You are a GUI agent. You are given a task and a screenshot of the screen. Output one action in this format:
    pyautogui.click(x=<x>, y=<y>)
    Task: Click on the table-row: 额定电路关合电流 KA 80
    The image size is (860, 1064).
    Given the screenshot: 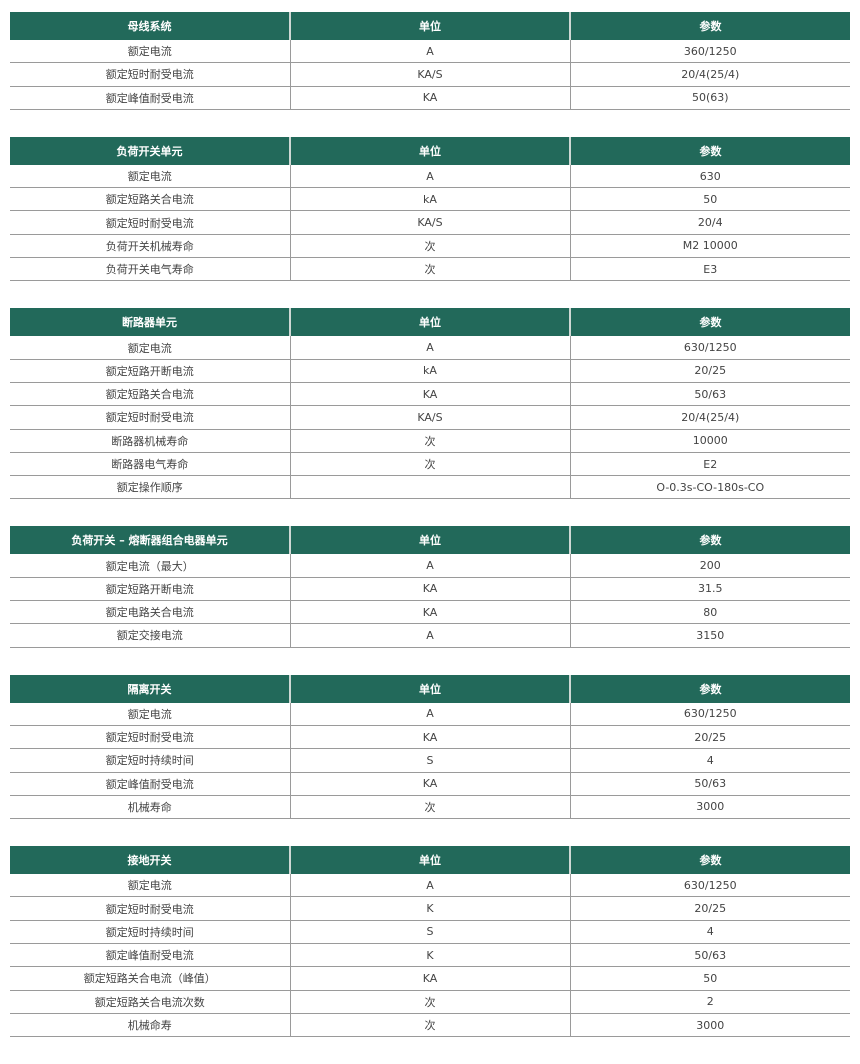 What is the action you would take?
    pyautogui.click(x=430, y=612)
    